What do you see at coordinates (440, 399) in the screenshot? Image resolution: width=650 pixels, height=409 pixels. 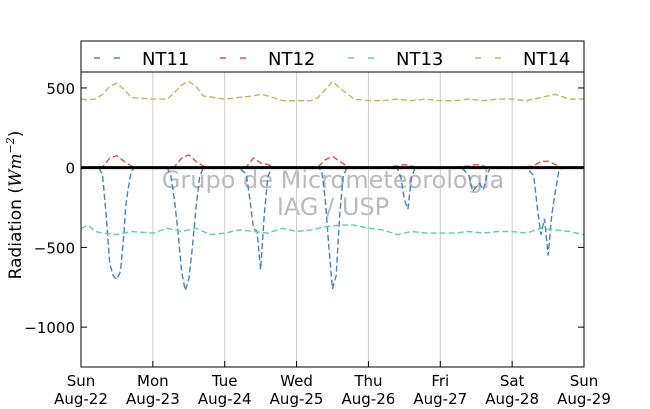 I see `x-tick-date-label: Aug-27` at bounding box center [440, 399].